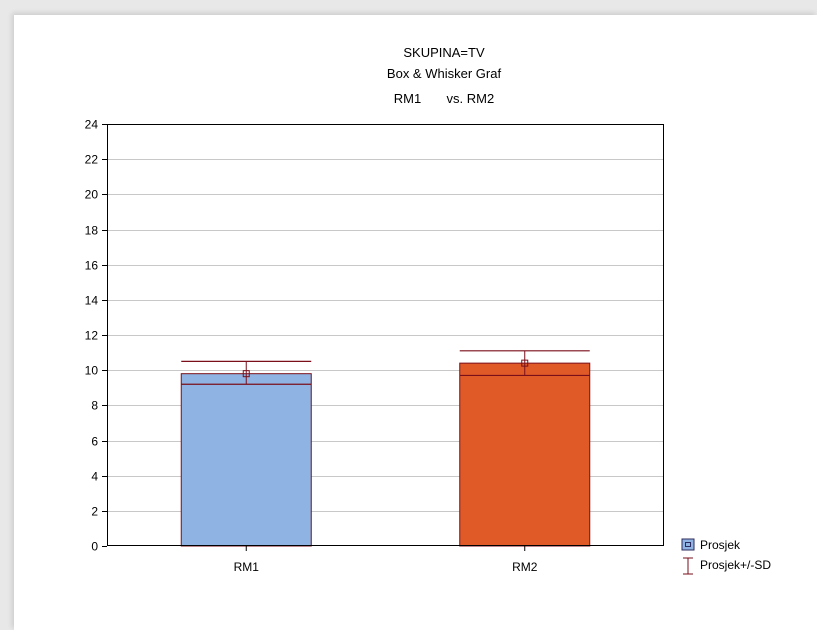 The height and width of the screenshot is (630, 817). Describe the element at coordinates (92, 195) in the screenshot. I see `y-tick-label: 20` at that location.